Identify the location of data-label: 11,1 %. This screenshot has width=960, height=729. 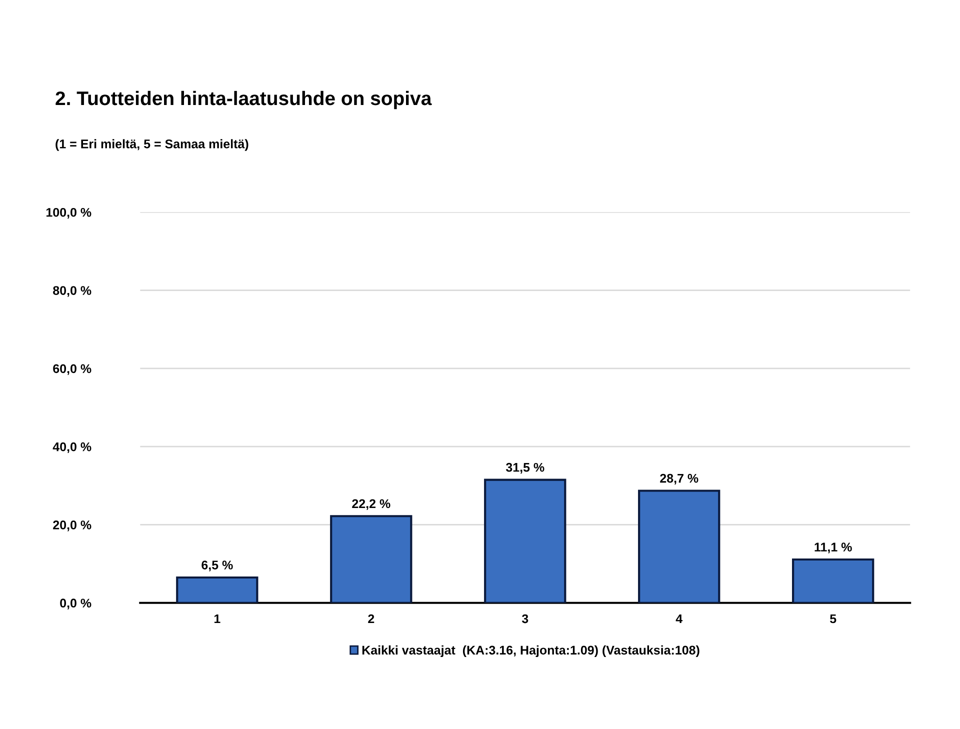
(833, 548).